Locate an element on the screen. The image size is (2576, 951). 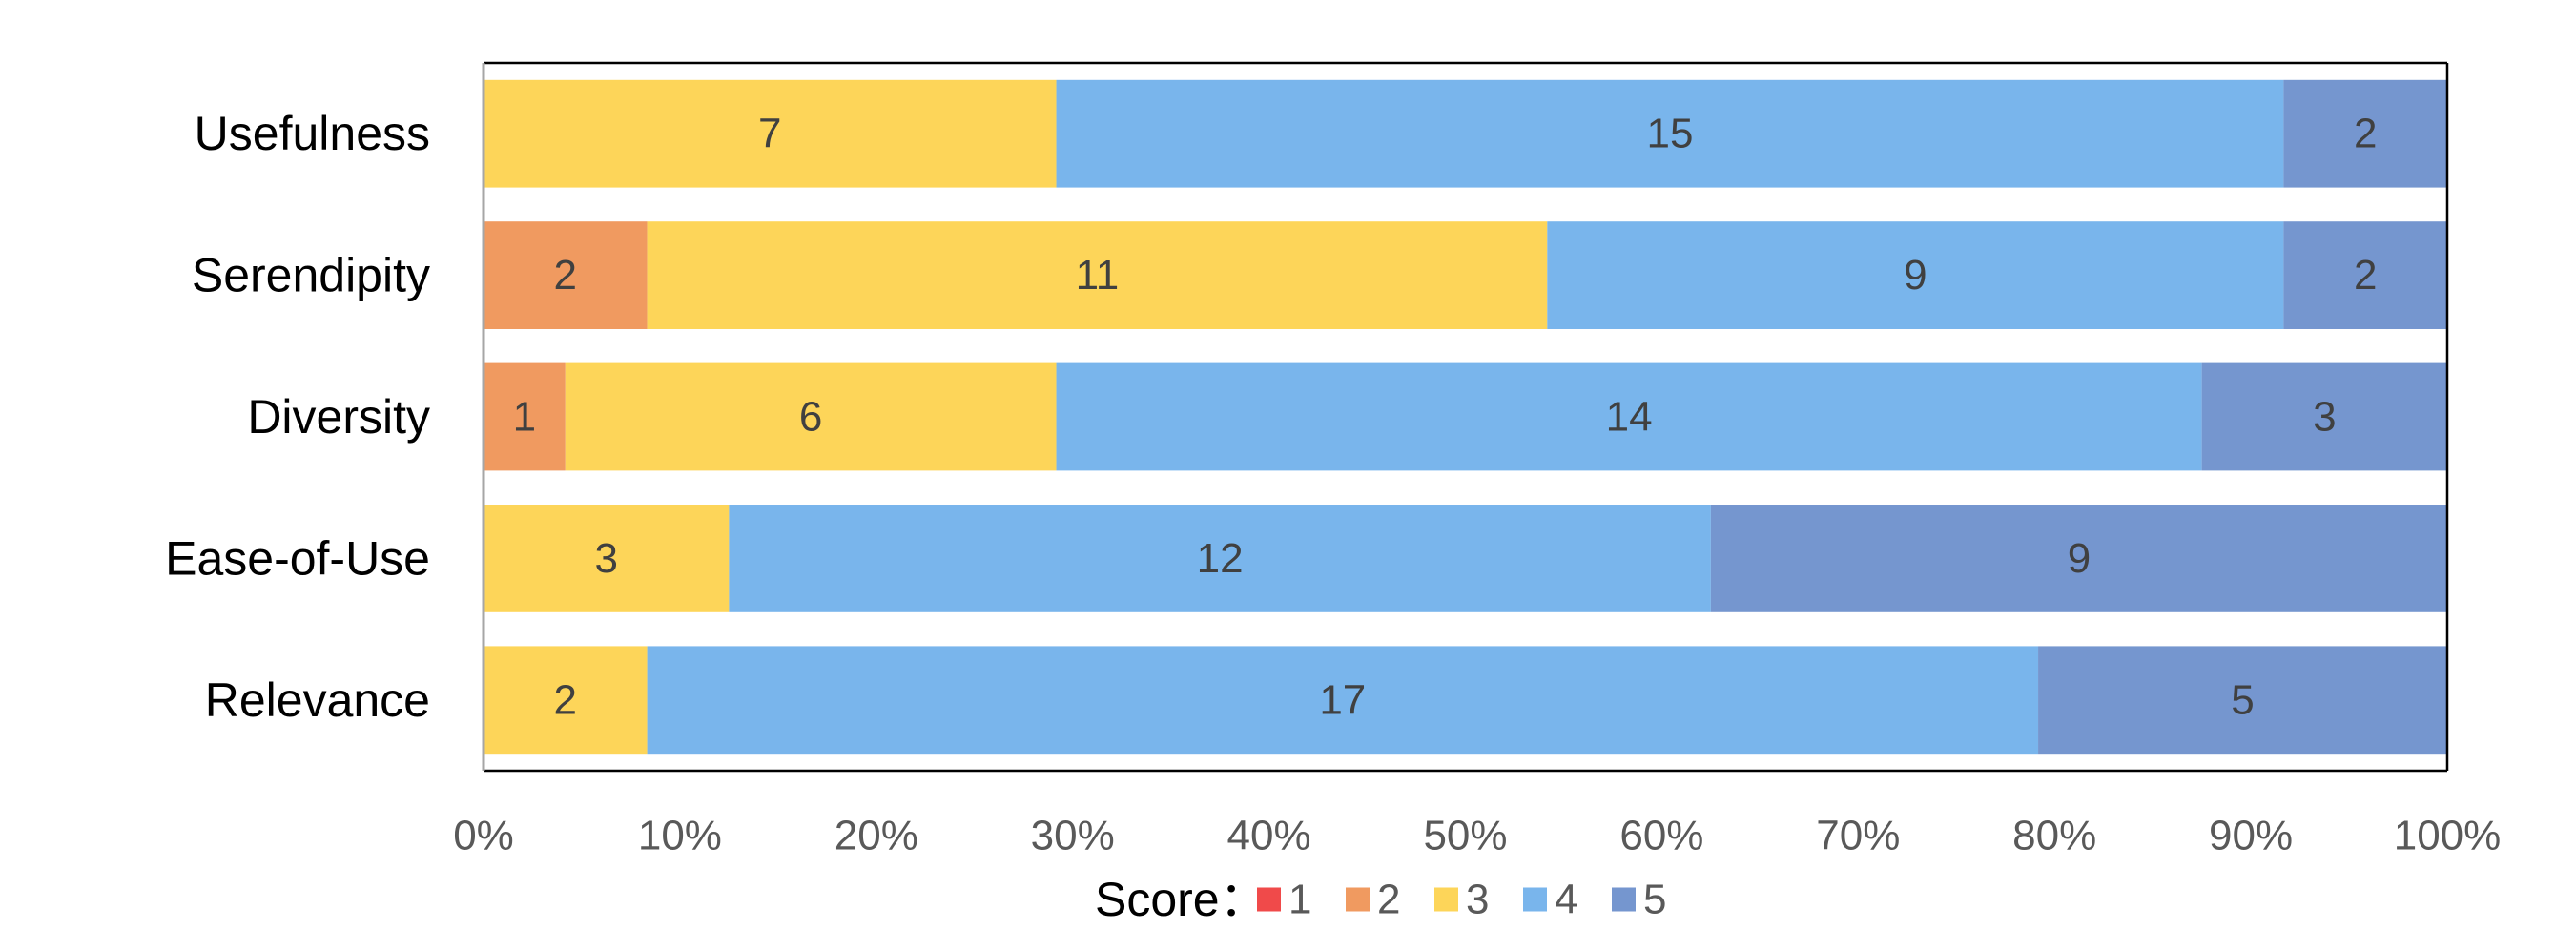
data-label-diversity-score-5: 3 is located at coordinates (2324, 417).